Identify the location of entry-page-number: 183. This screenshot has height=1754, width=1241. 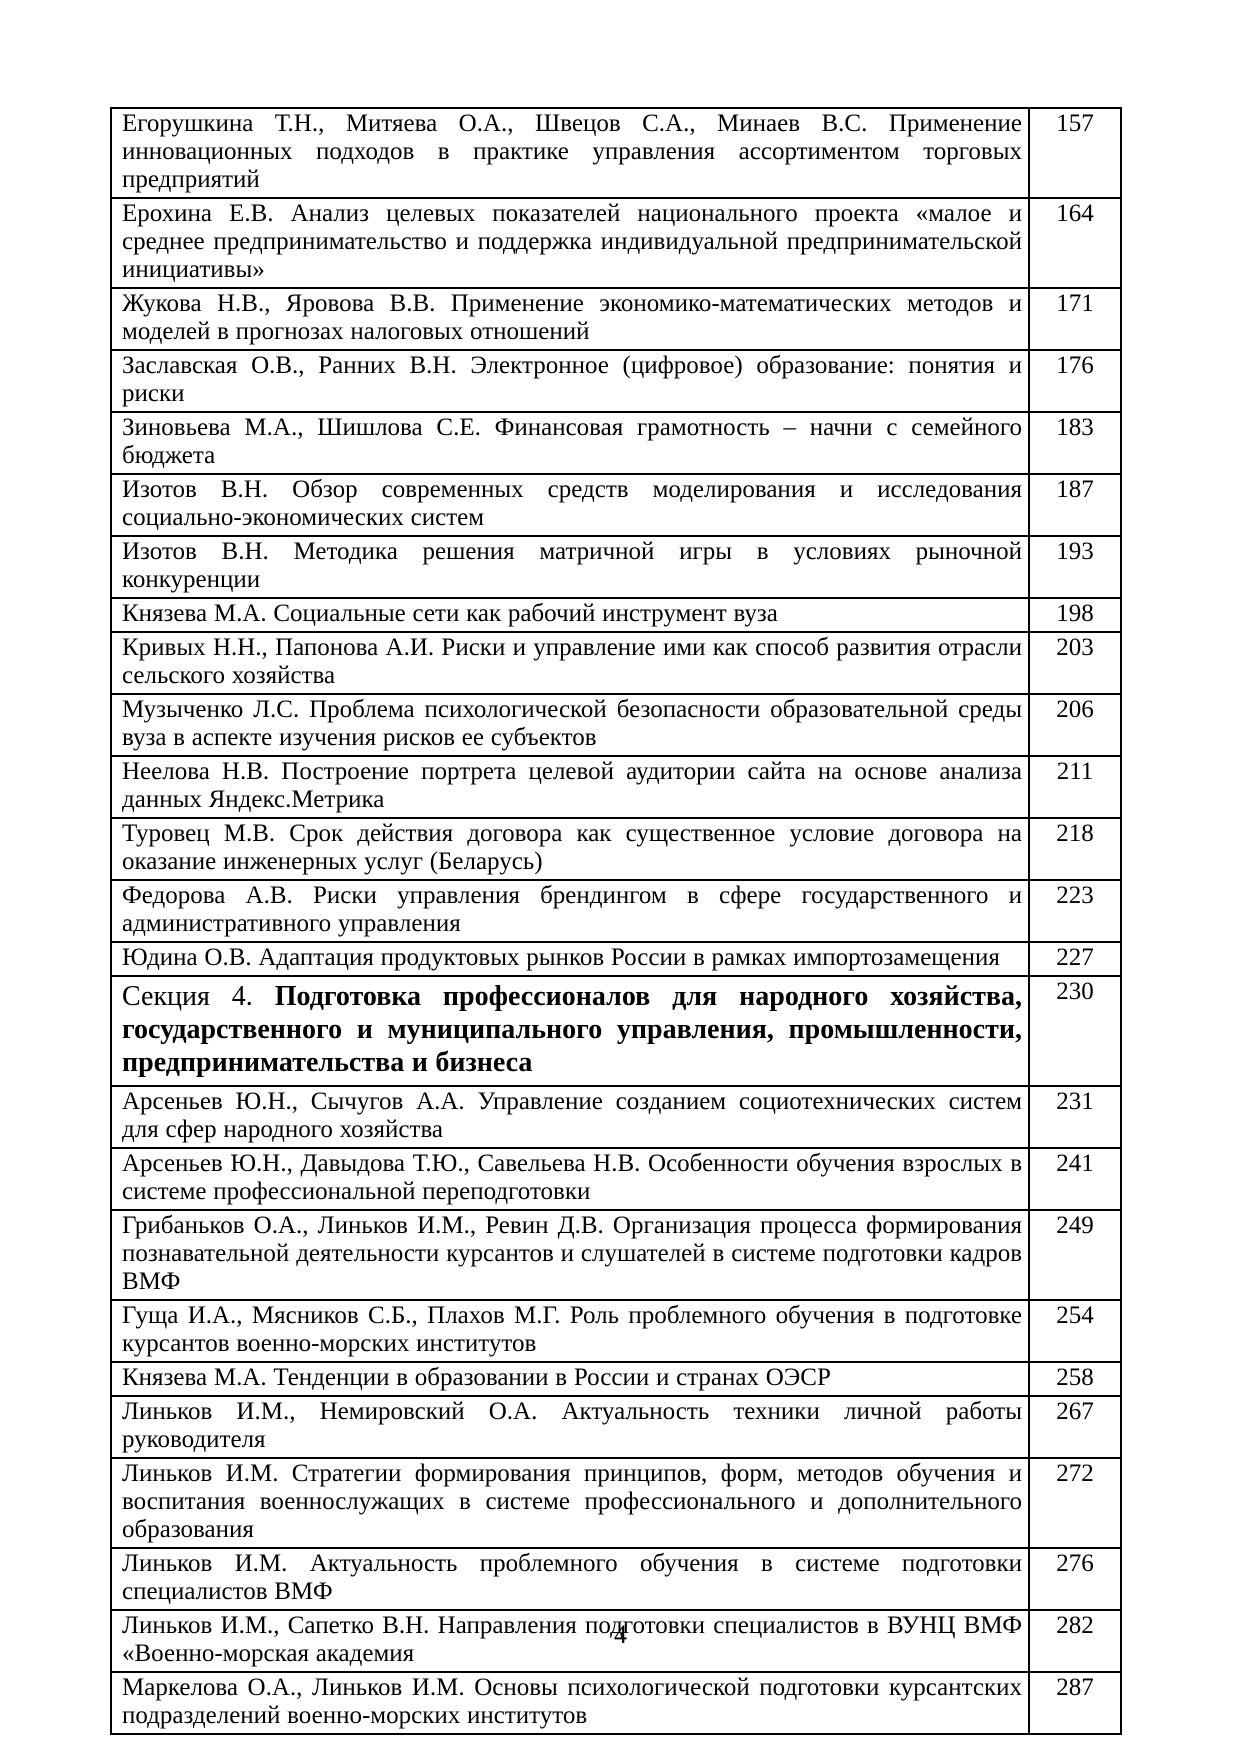
(1075, 443).